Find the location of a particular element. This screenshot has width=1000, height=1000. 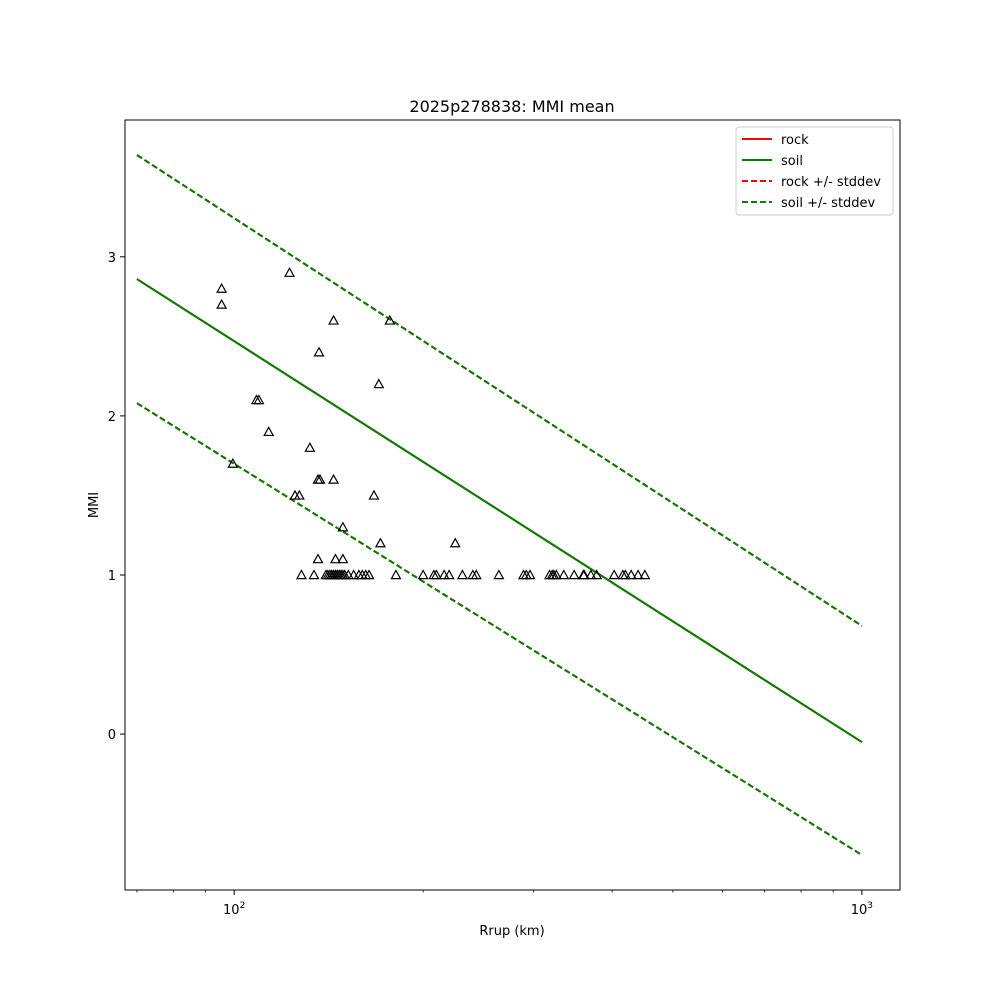

x-tick-label: 10³ is located at coordinates (862, 909).